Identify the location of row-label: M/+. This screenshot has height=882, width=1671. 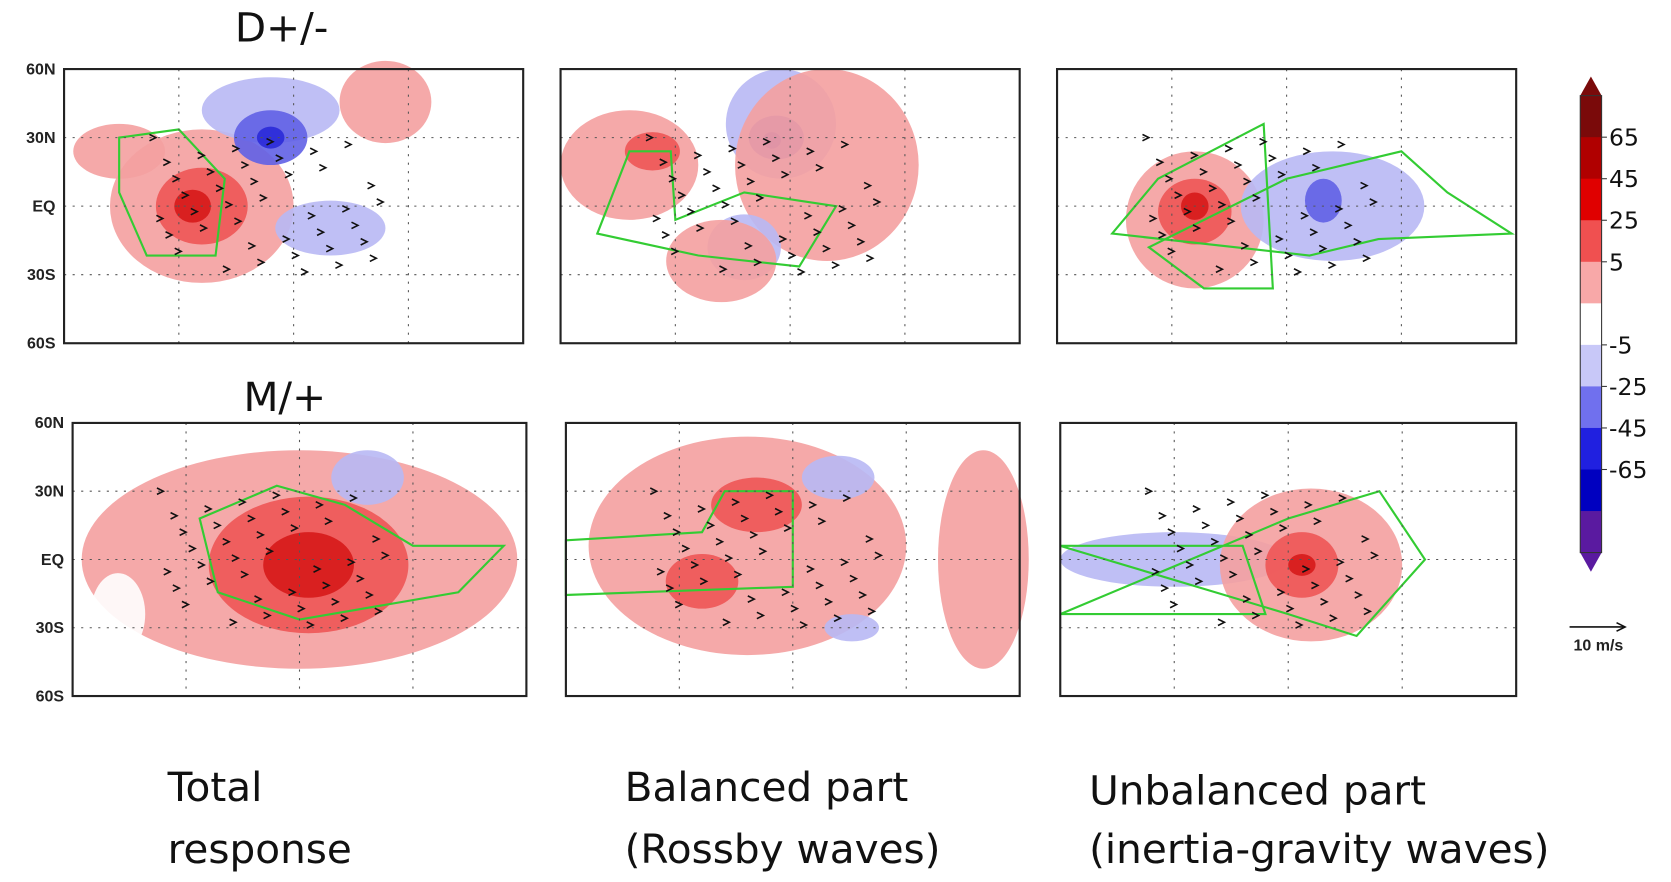
(284, 397).